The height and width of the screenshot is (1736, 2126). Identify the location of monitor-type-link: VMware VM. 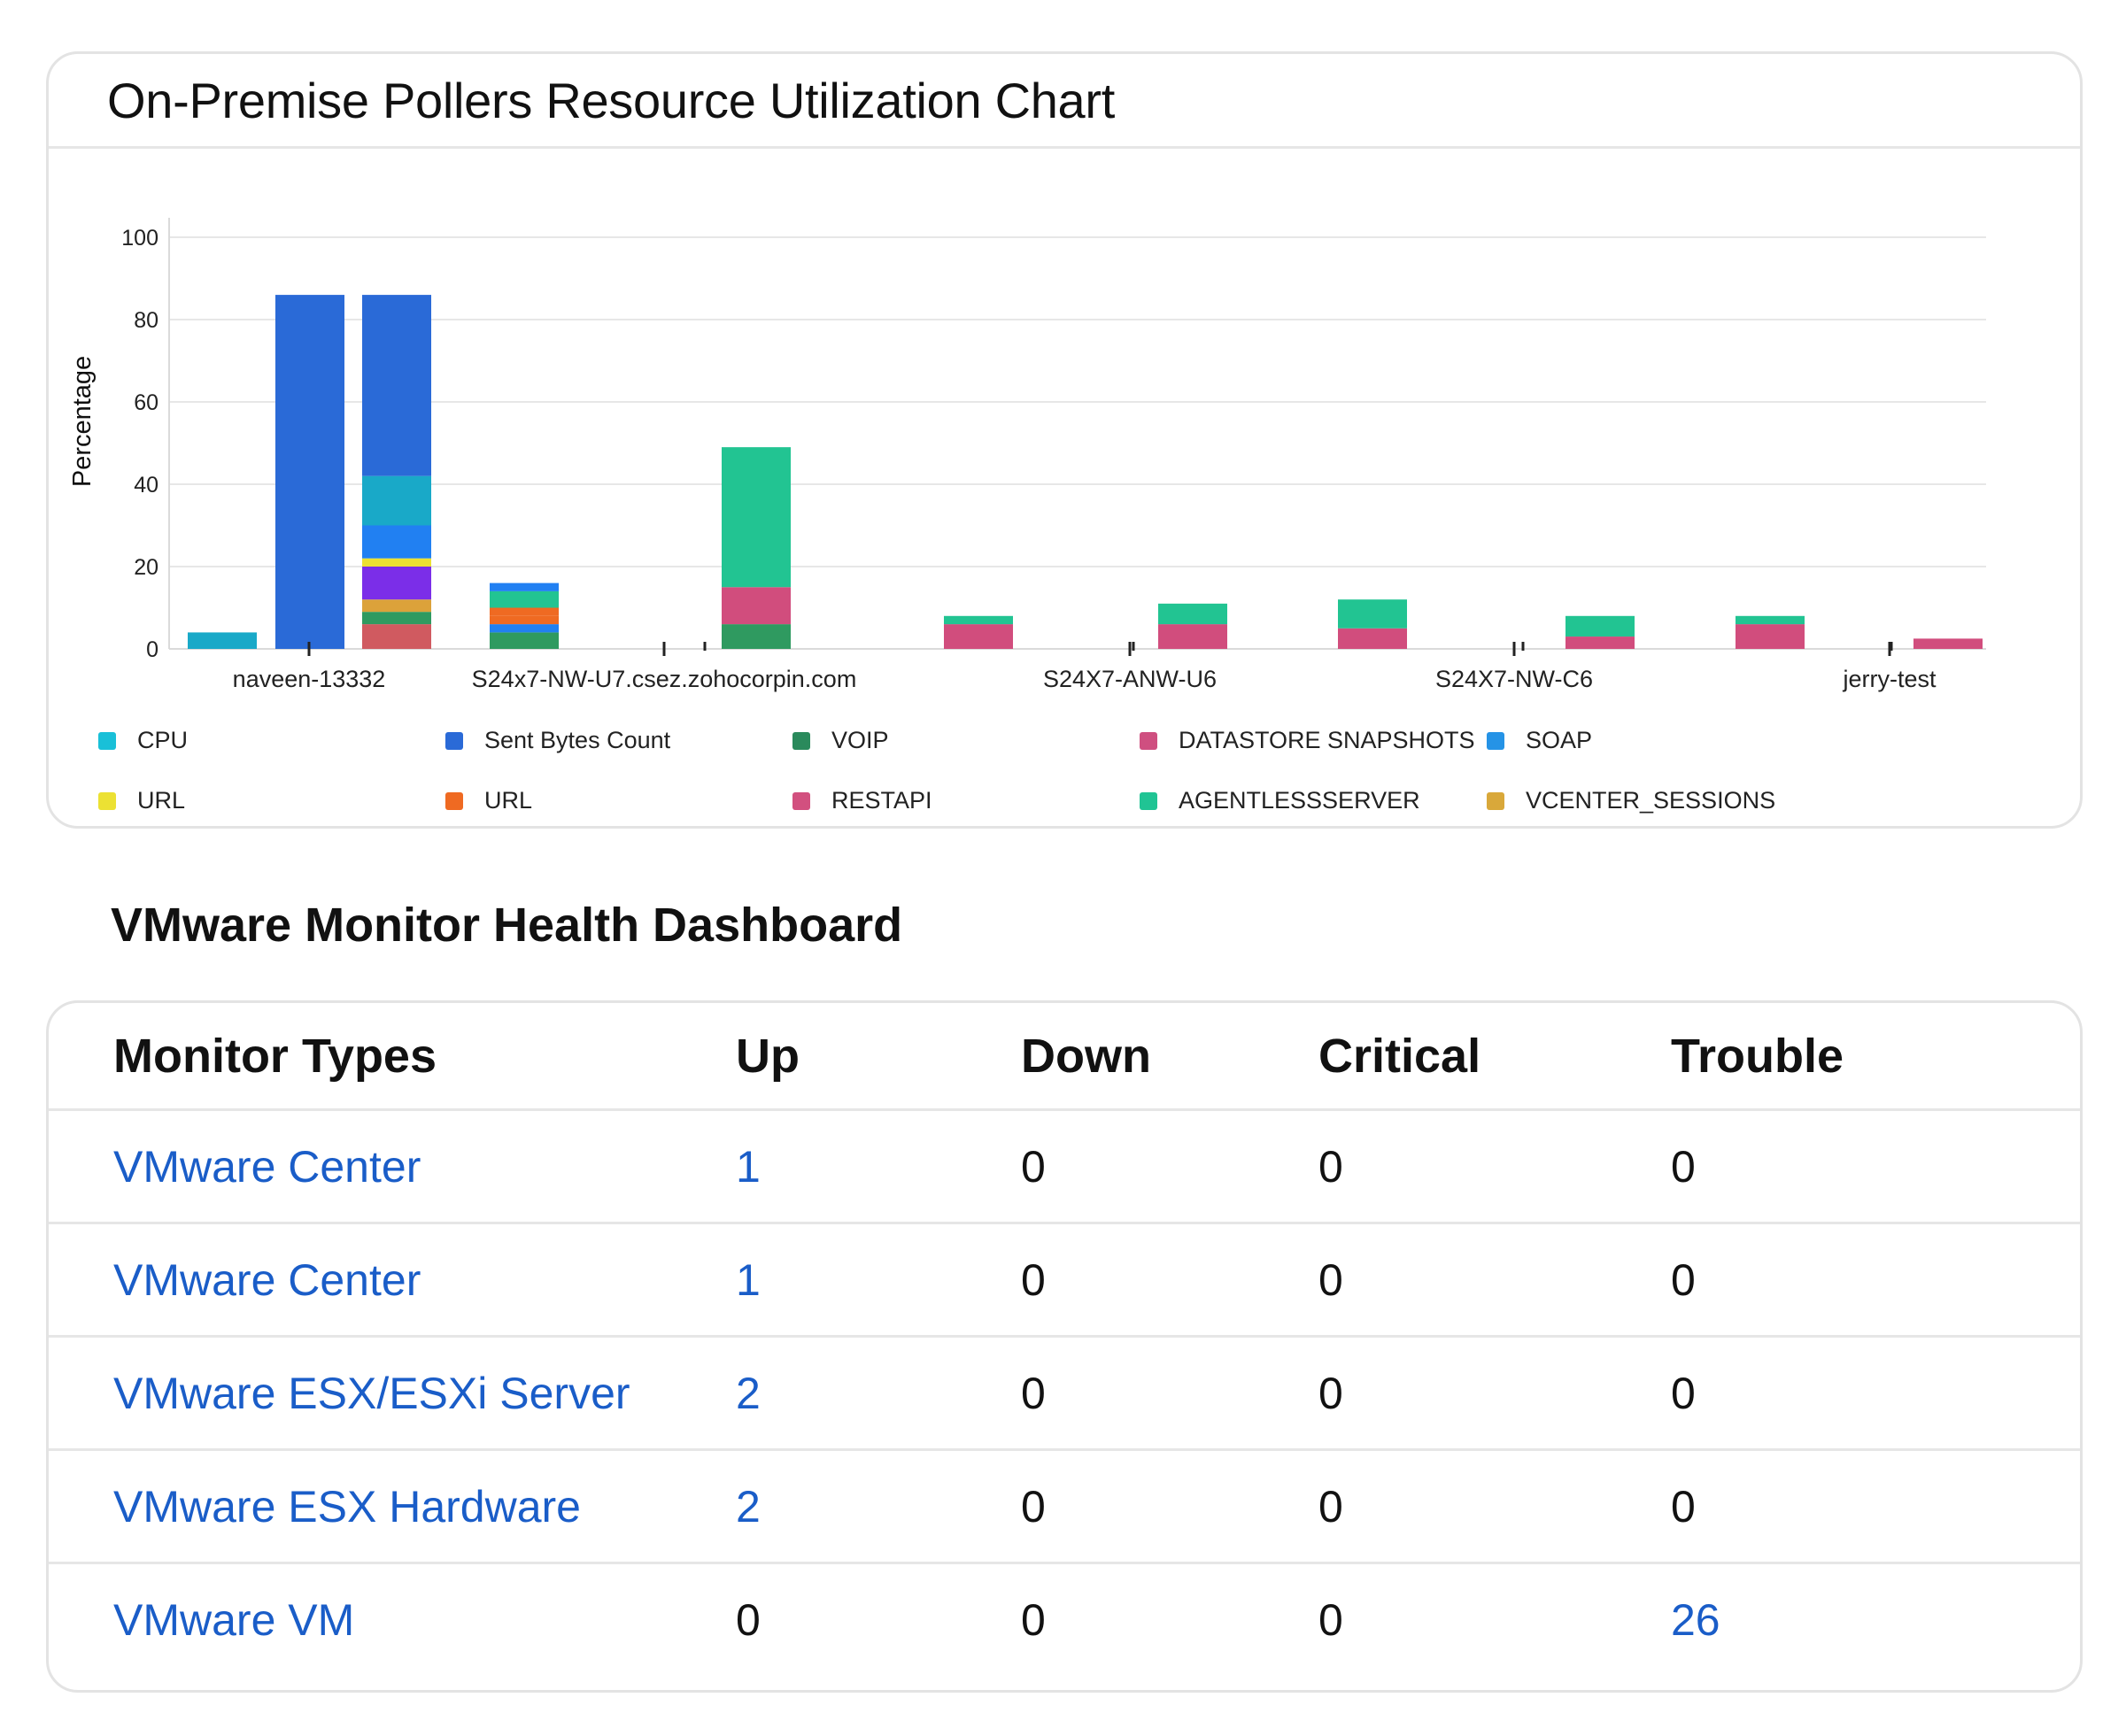
(234, 1620).